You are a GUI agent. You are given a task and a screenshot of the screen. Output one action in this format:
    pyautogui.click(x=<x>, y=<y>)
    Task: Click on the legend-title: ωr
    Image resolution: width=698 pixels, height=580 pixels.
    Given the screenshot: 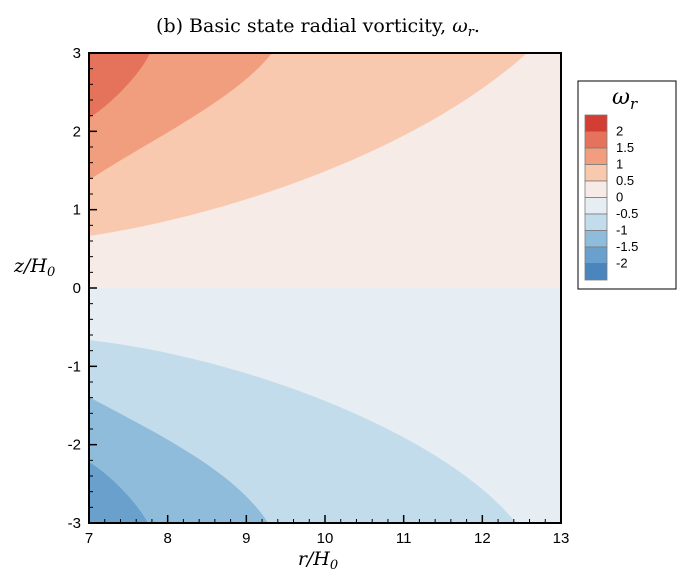 What is the action you would take?
    pyautogui.click(x=625, y=99)
    